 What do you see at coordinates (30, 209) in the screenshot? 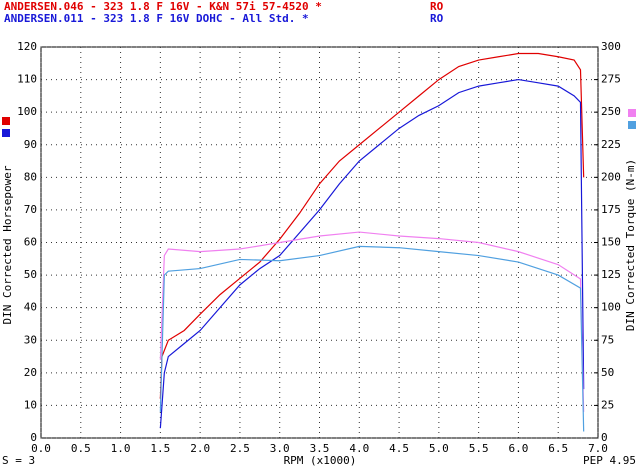
I see `y-tick-label: 70` at bounding box center [30, 209].